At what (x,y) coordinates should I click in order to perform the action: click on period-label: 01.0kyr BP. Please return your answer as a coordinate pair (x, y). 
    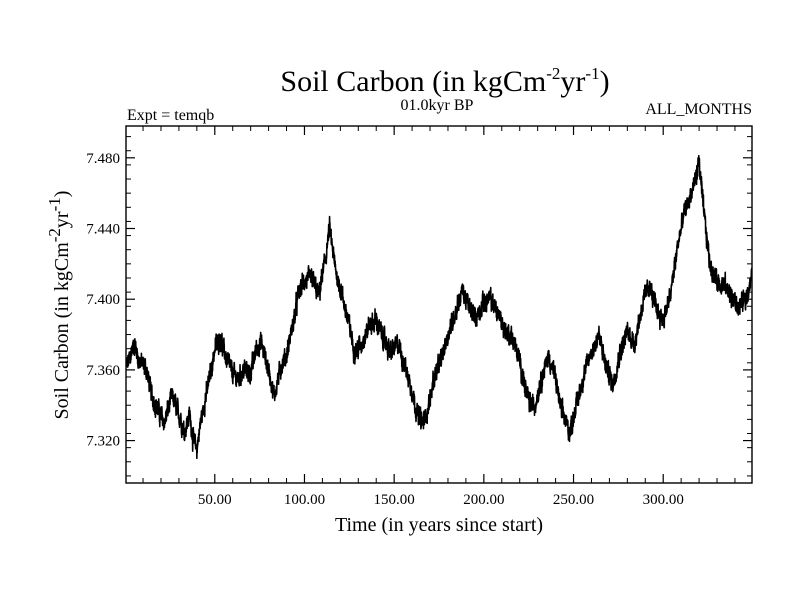
    Looking at the image, I should click on (437, 105).